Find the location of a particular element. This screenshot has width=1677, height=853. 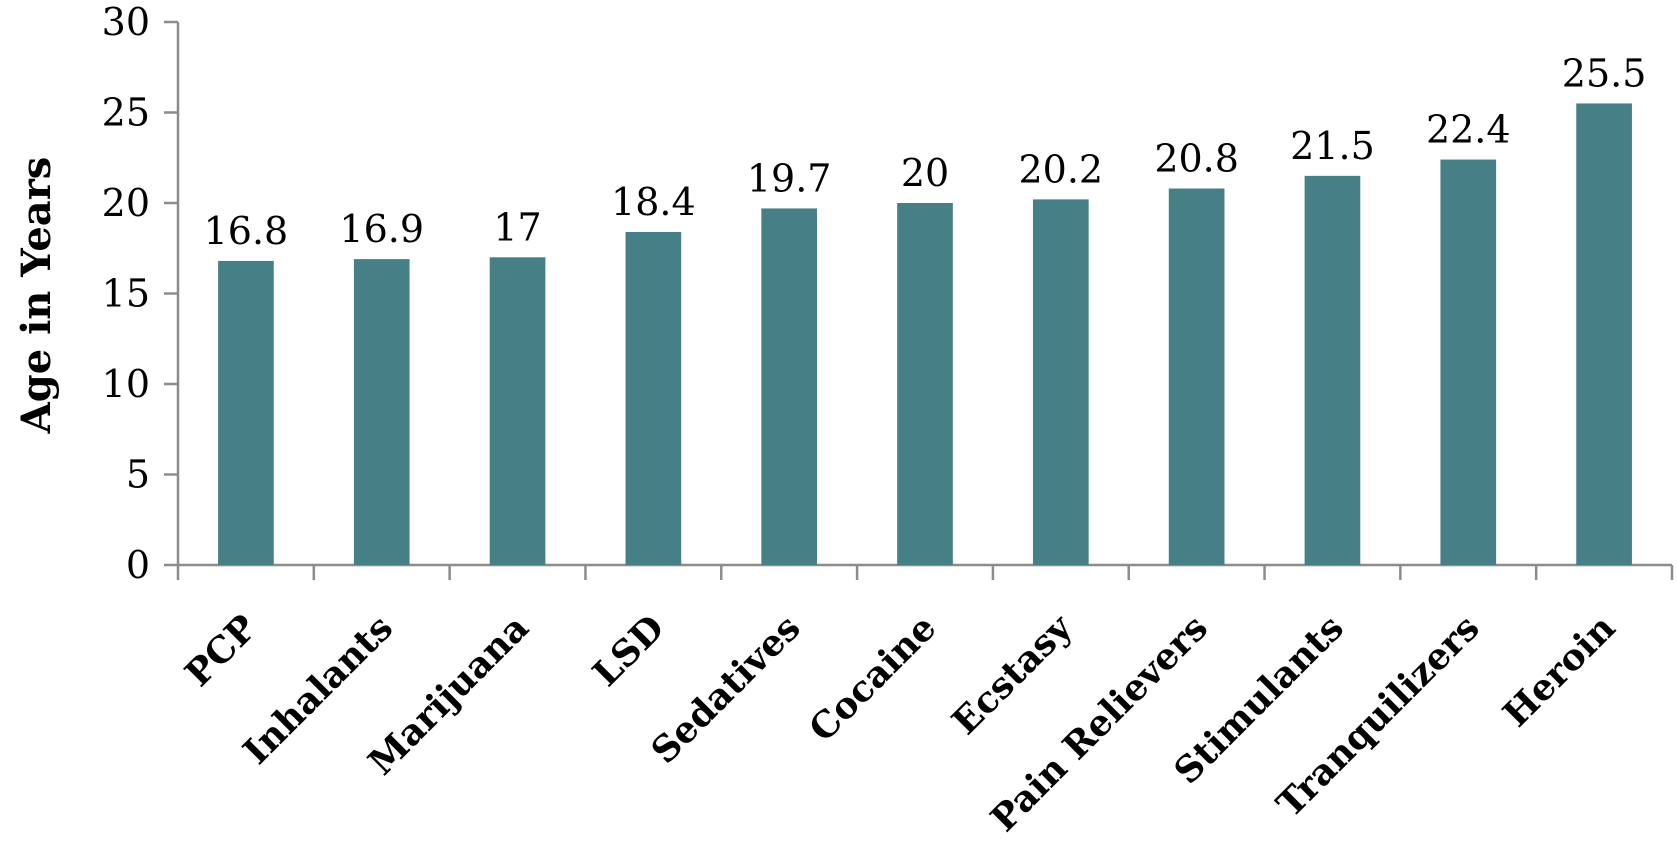

category-label: PCP is located at coordinates (221, 651).